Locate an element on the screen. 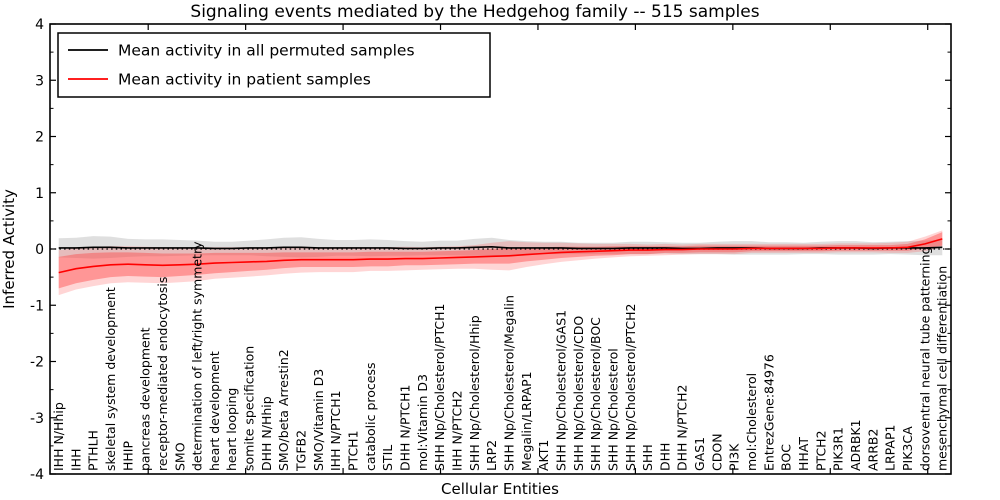 This screenshot has height=500, width=1000. x-tick-label: mesenchymal cell differentiation is located at coordinates (942, 368).